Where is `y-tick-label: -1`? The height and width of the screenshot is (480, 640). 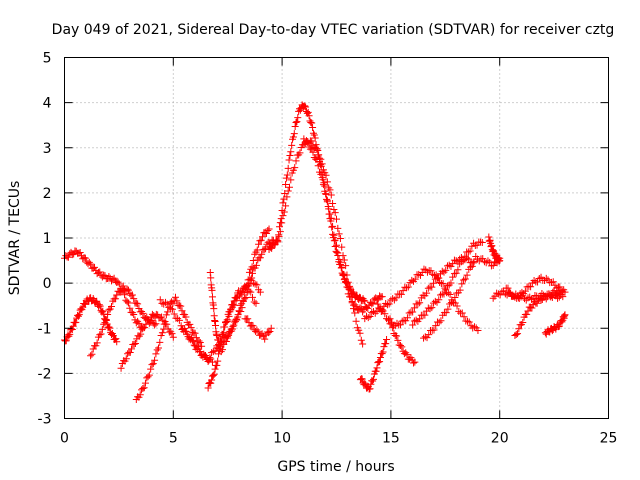
y-tick-label: -1 is located at coordinates (45, 329).